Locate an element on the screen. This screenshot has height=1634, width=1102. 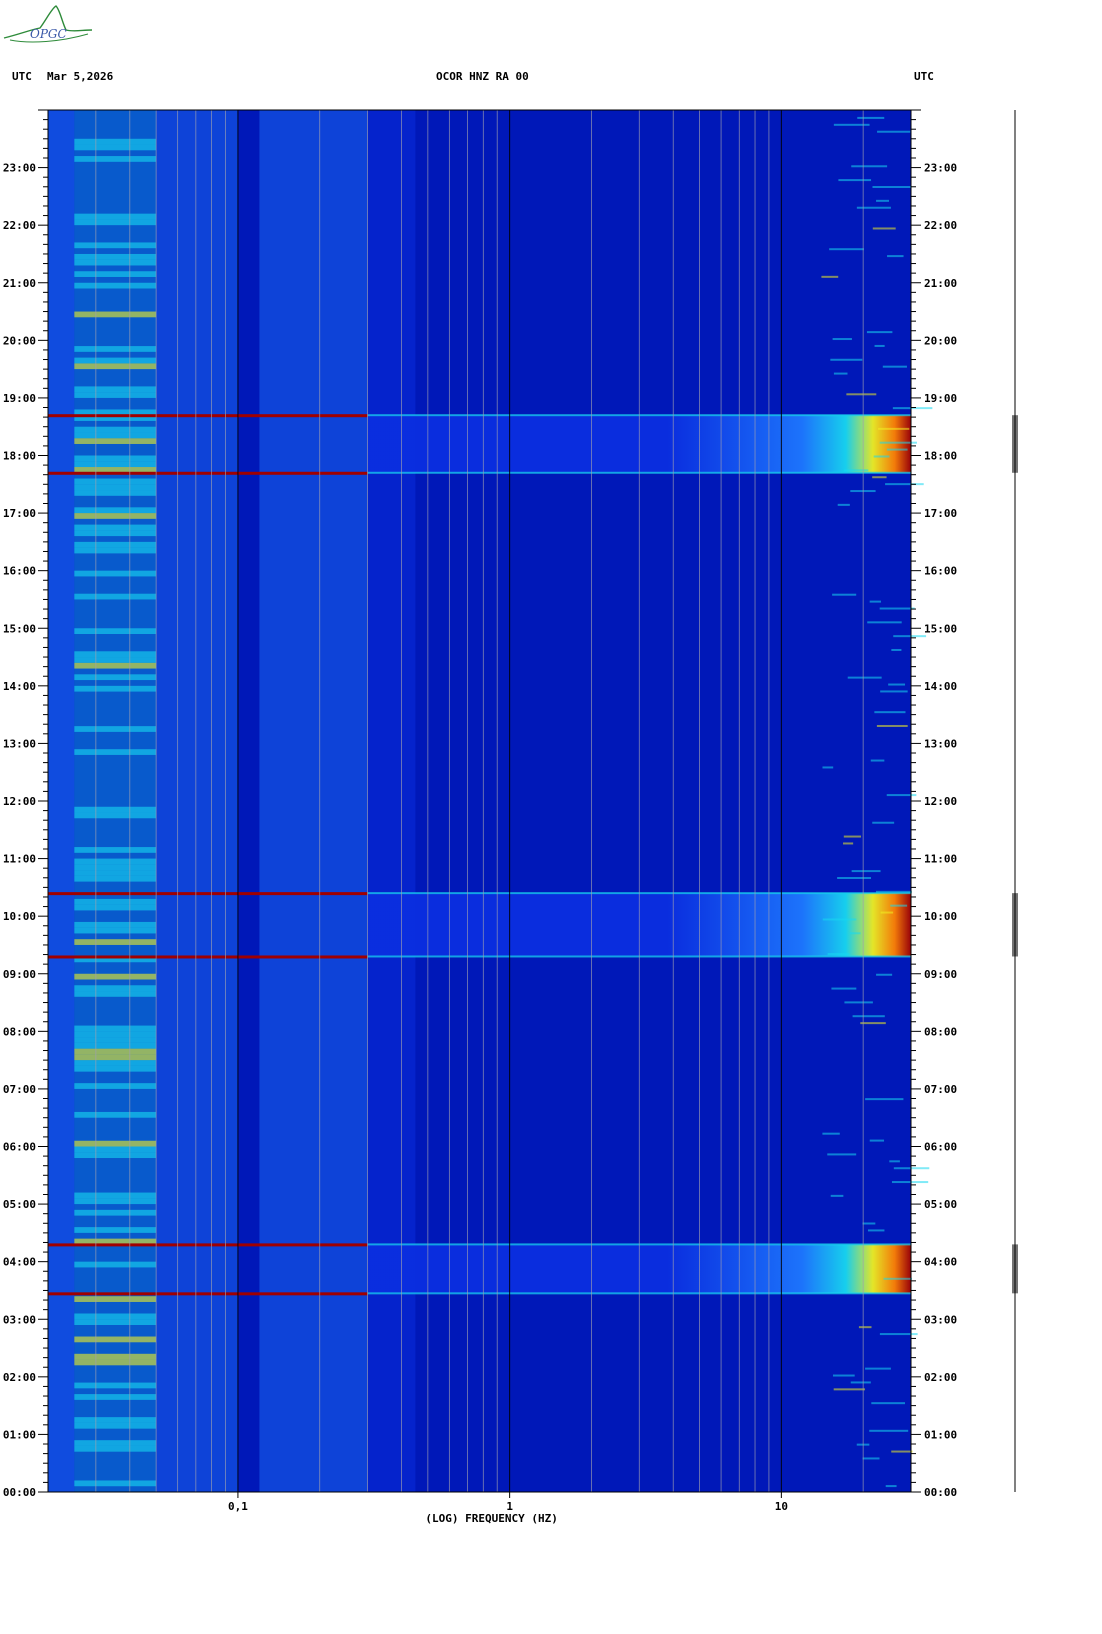
y-tick-label-left: 00:00 is located at coordinates (19, 1492).